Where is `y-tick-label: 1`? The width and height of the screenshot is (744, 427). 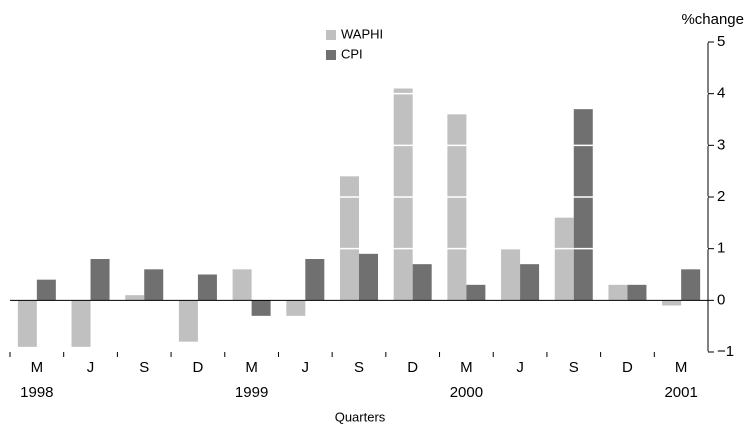 y-tick-label: 1 is located at coordinates (721, 248).